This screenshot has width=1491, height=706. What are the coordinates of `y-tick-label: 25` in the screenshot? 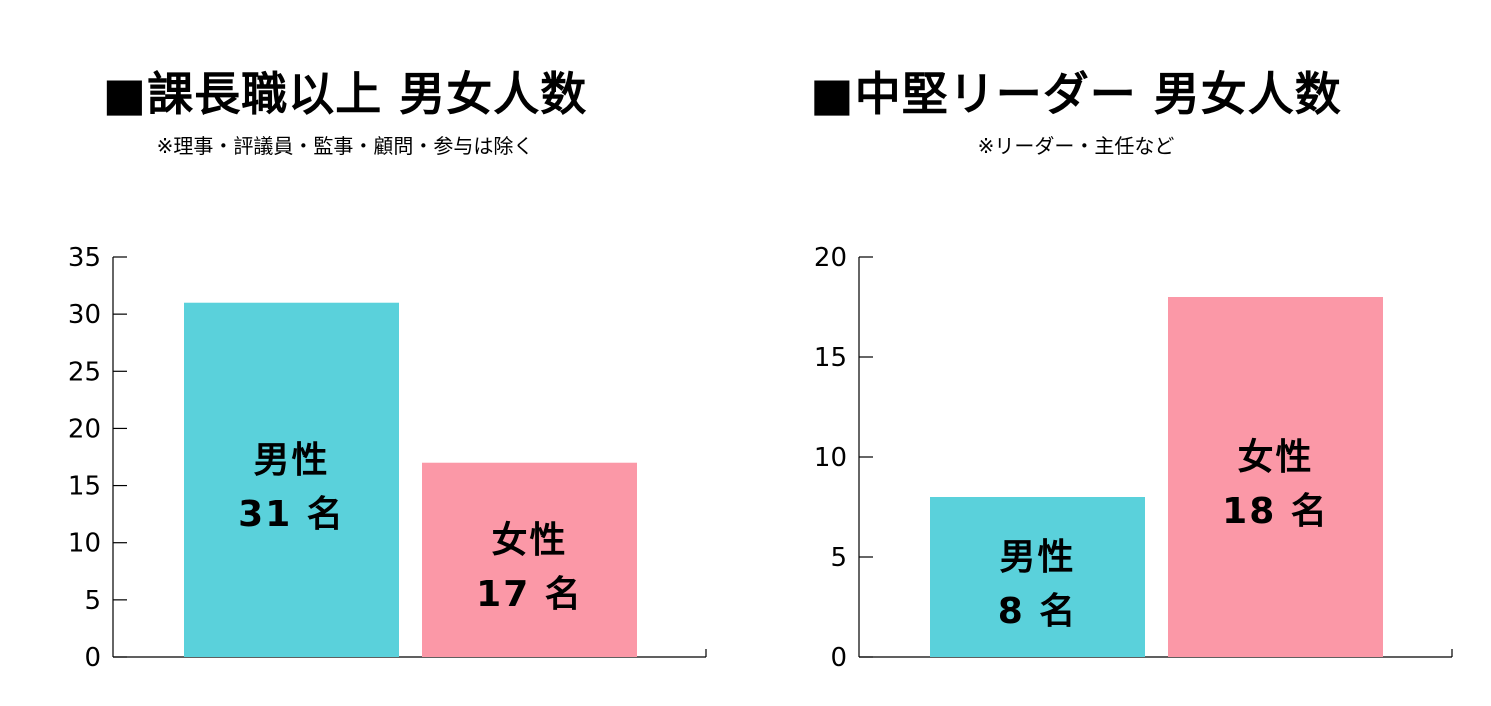 It's located at (84, 372).